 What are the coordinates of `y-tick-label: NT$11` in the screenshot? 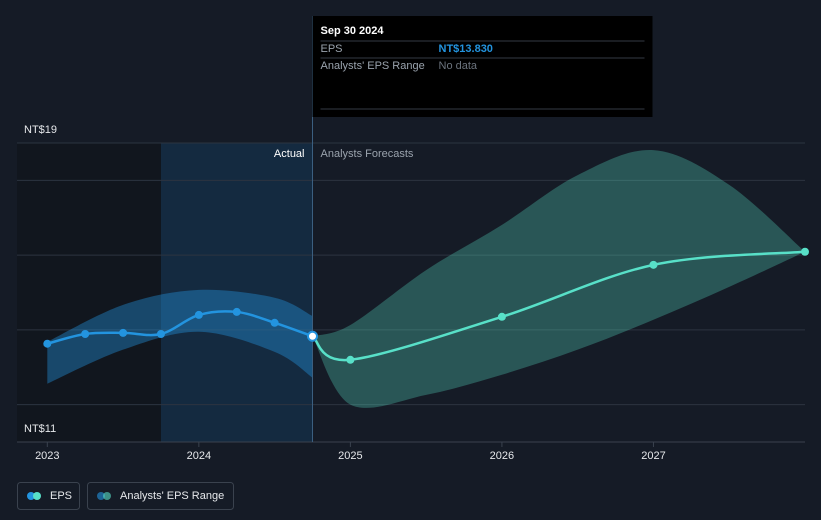 It's located at (40, 429).